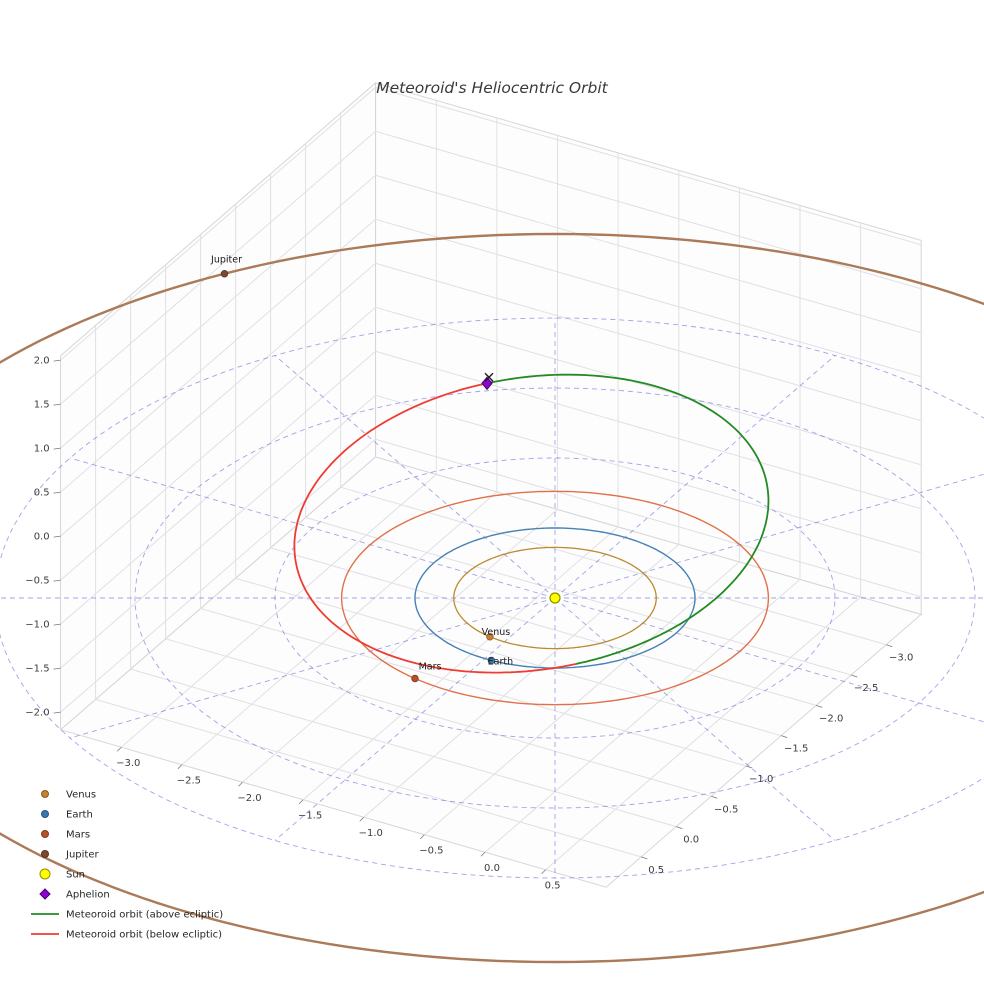 The width and height of the screenshot is (984, 984). I want to click on legend-item-3: Jupiter, so click(70, 855).